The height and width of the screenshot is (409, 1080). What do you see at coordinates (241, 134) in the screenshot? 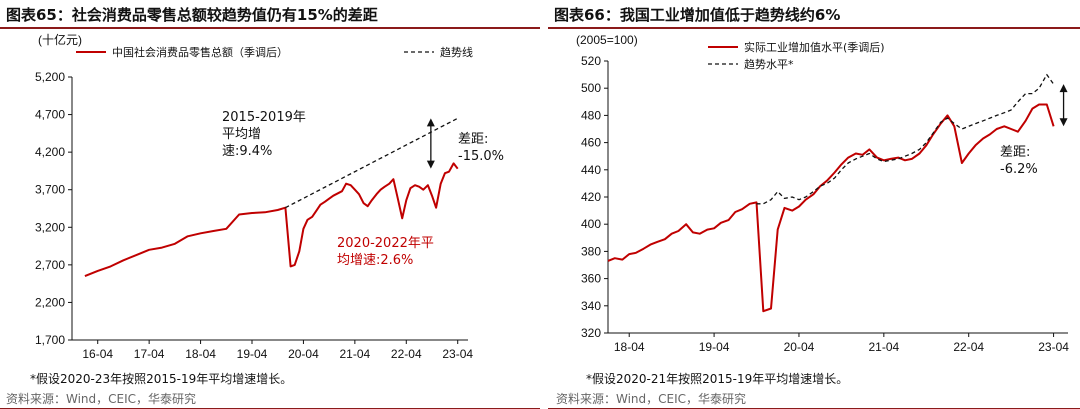
I see `annotation-text: 平均增` at bounding box center [241, 134].